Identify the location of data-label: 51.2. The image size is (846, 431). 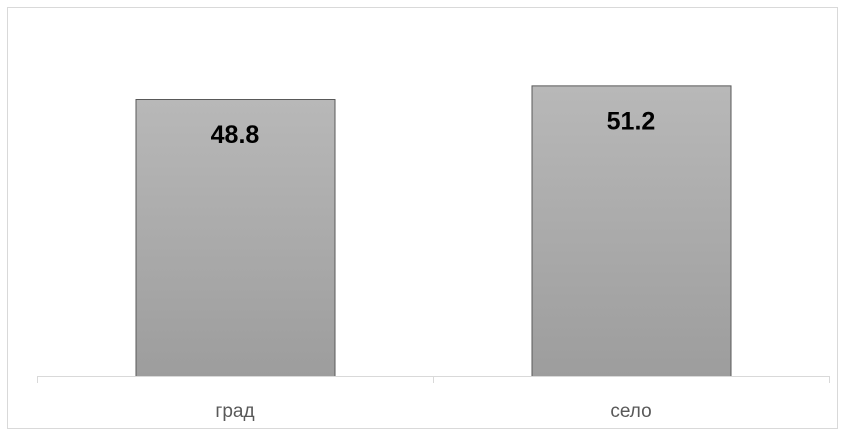
(631, 121).